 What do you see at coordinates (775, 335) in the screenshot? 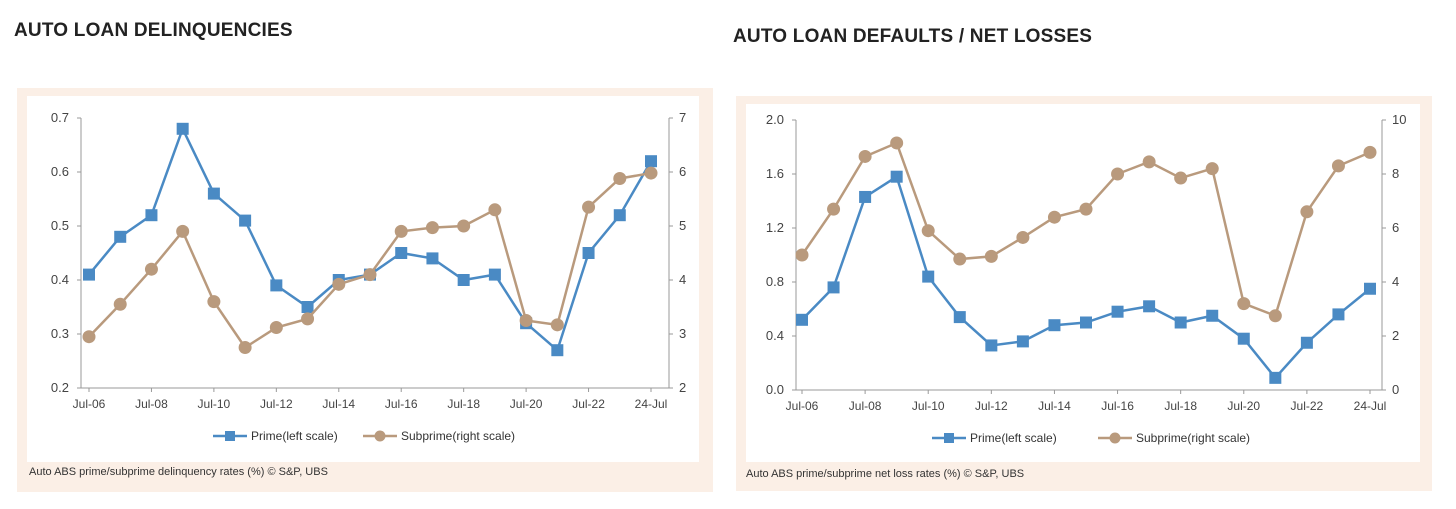
I see `losses-left-tick-label: 0.4` at bounding box center [775, 335].